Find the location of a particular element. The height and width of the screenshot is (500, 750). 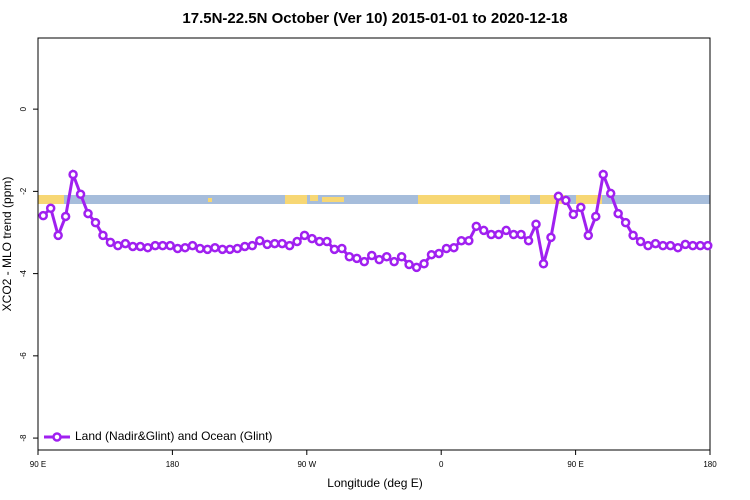

x-tick-label: 0 is located at coordinates (441, 464).